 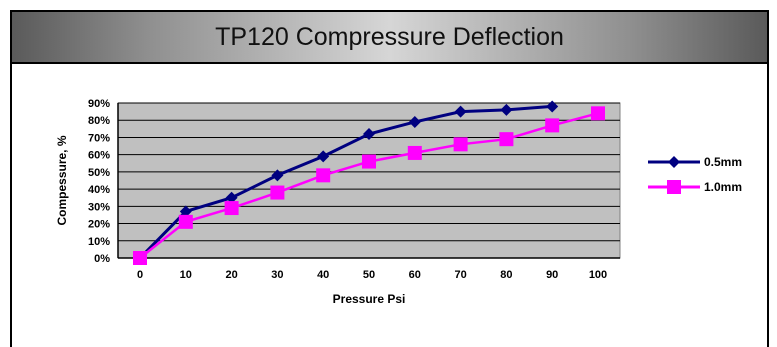 What do you see at coordinates (99, 181) in the screenshot?
I see `y-tick-labels: 0% 10% 20% 30% 40% 50% 60% 70% 80% 90%` at bounding box center [99, 181].